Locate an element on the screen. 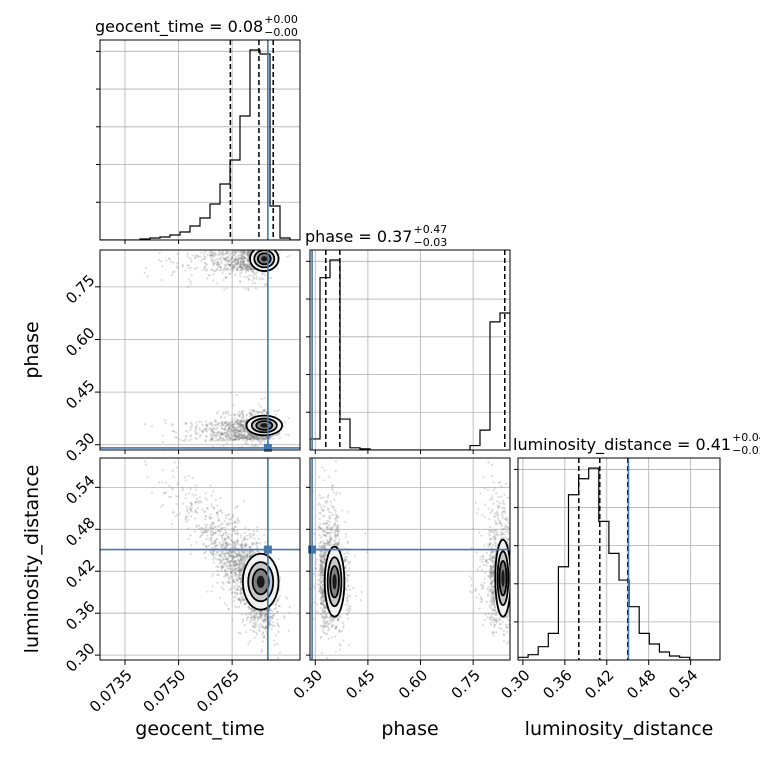 Image resolution: width=760 pixels, height=764 pixels. panel-phase-vs-geocent_time is located at coordinates (200, 348).